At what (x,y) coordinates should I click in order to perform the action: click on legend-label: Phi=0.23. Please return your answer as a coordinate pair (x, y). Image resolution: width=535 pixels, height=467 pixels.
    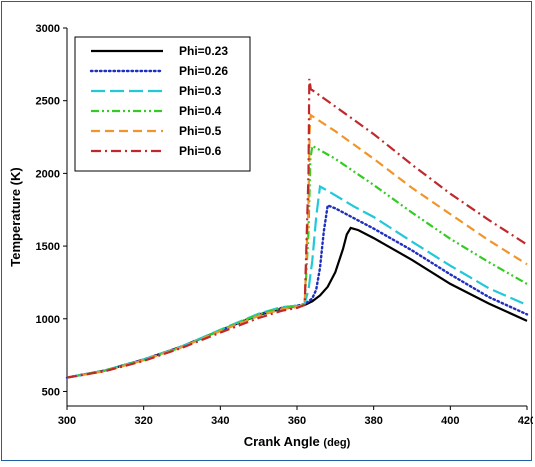
    Looking at the image, I should click on (203, 51).